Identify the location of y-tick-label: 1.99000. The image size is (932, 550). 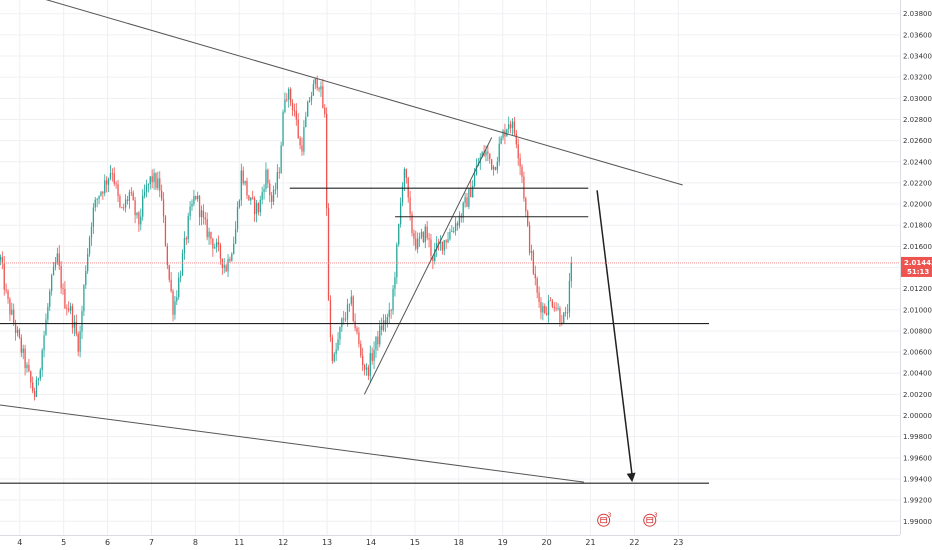
(917, 522).